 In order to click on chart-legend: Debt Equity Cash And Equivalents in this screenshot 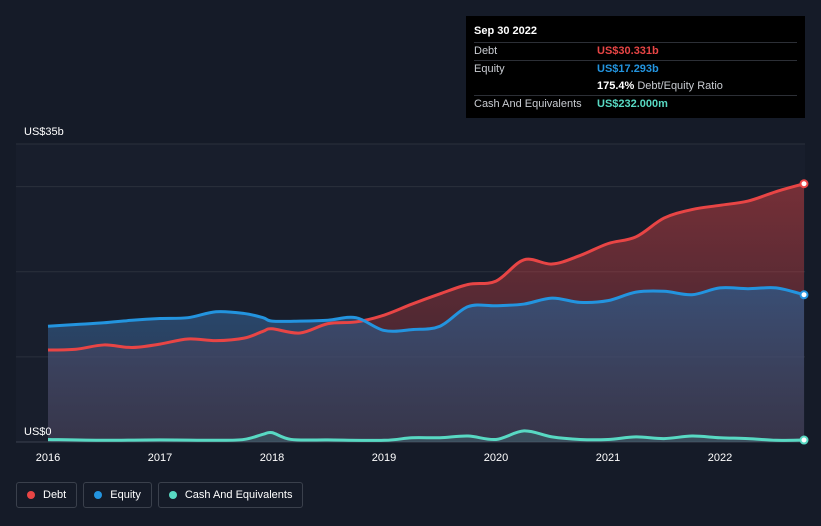, I will do `click(160, 495)`.